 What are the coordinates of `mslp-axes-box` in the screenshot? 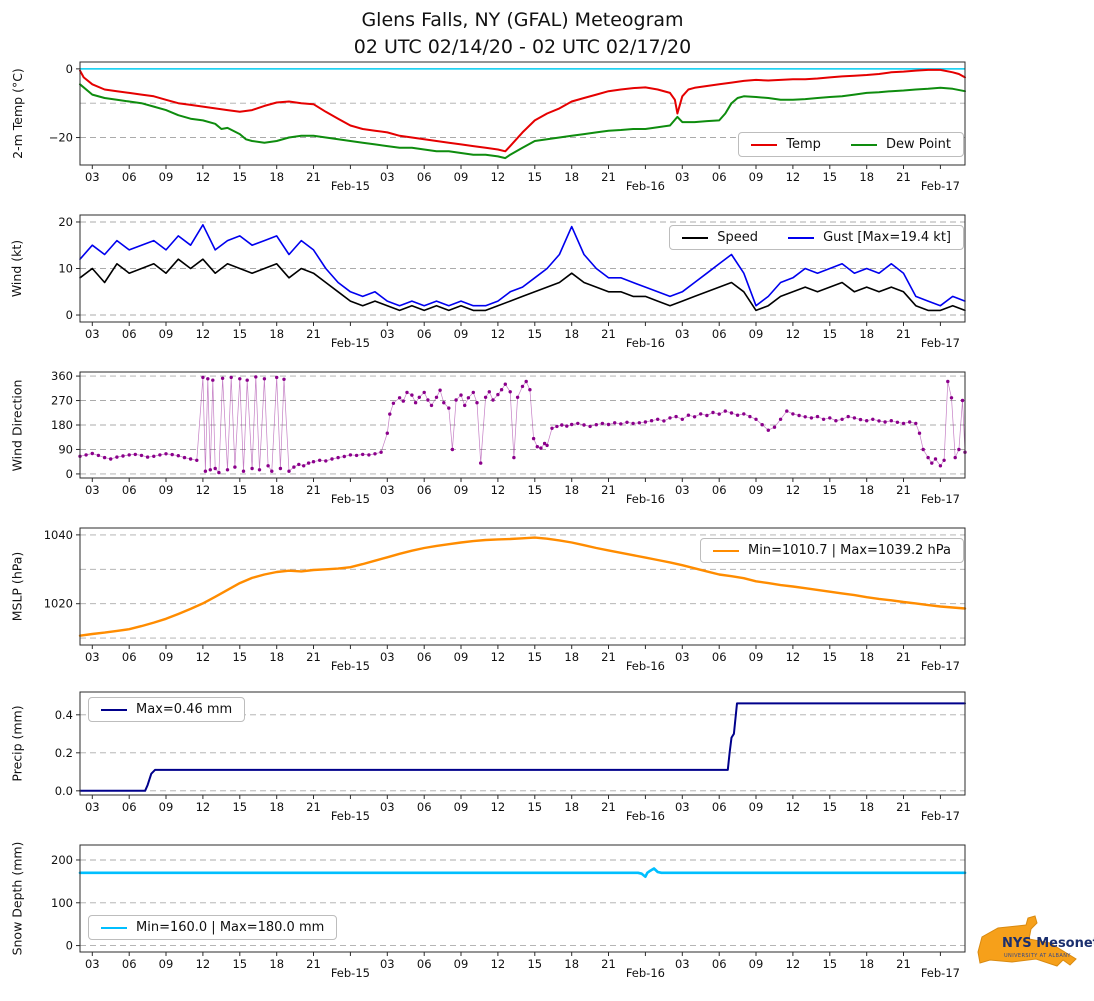 It's located at (522, 586).